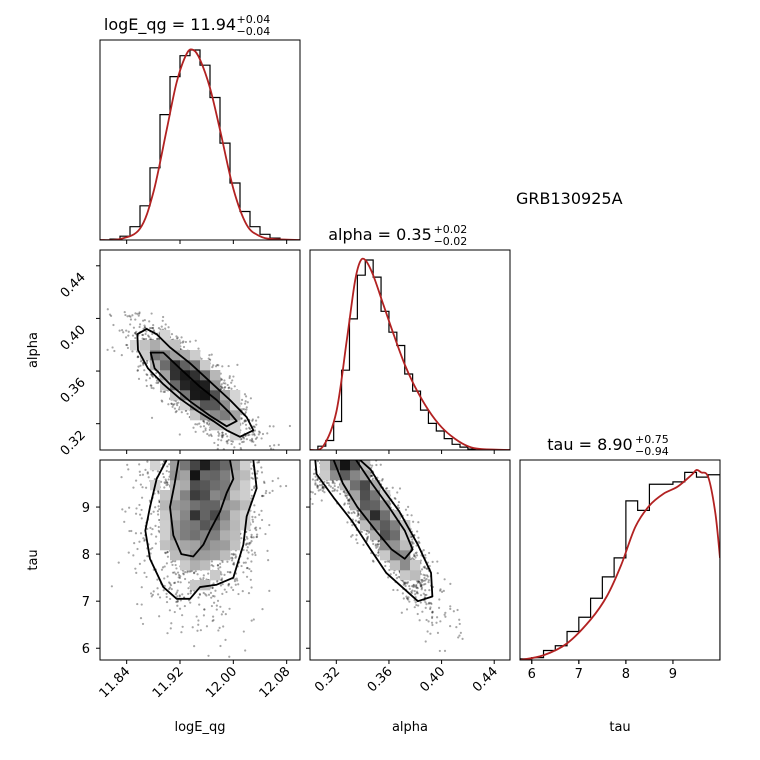 The image size is (760, 760). What do you see at coordinates (135, 25) in the screenshot?
I see `title-label: logE_qg` at bounding box center [135, 25].